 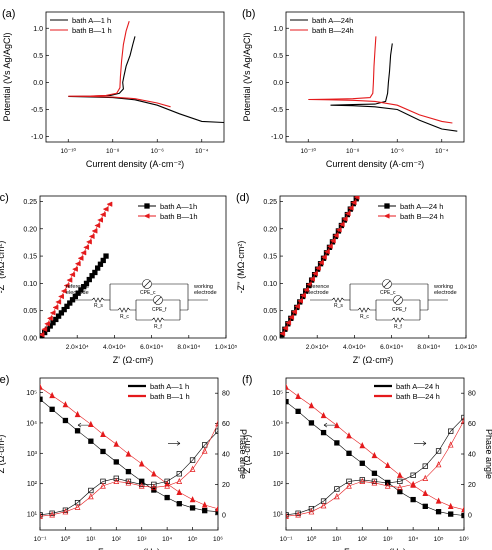 I want to click on circuit-wire, so click(x=161, y=310).